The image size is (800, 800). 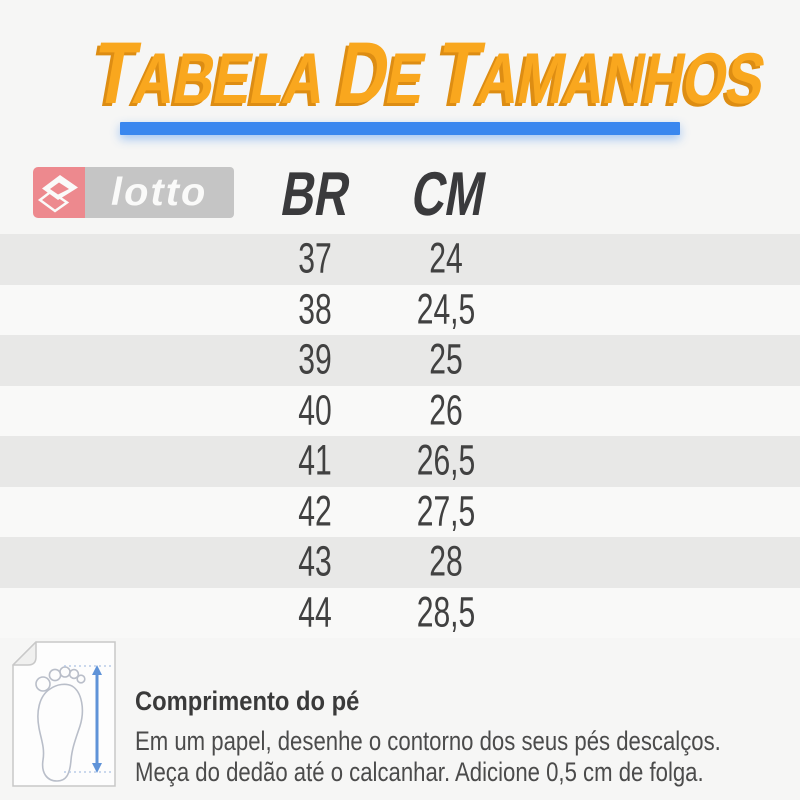 I want to click on br-cell: 38, so click(x=315, y=309).